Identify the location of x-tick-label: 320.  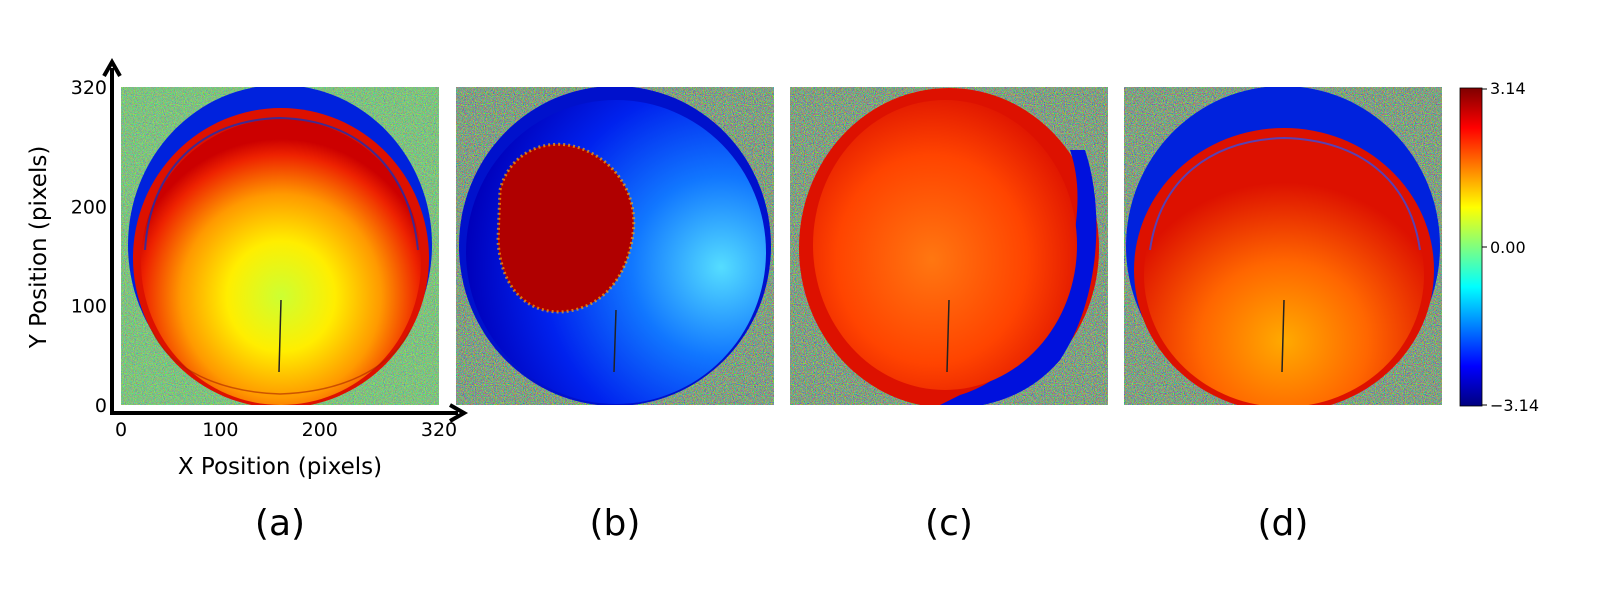
(439, 430).